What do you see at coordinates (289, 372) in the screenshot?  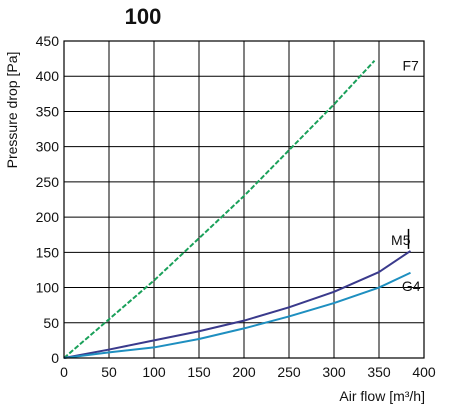 I see `x-tick-label: 250` at bounding box center [289, 372].